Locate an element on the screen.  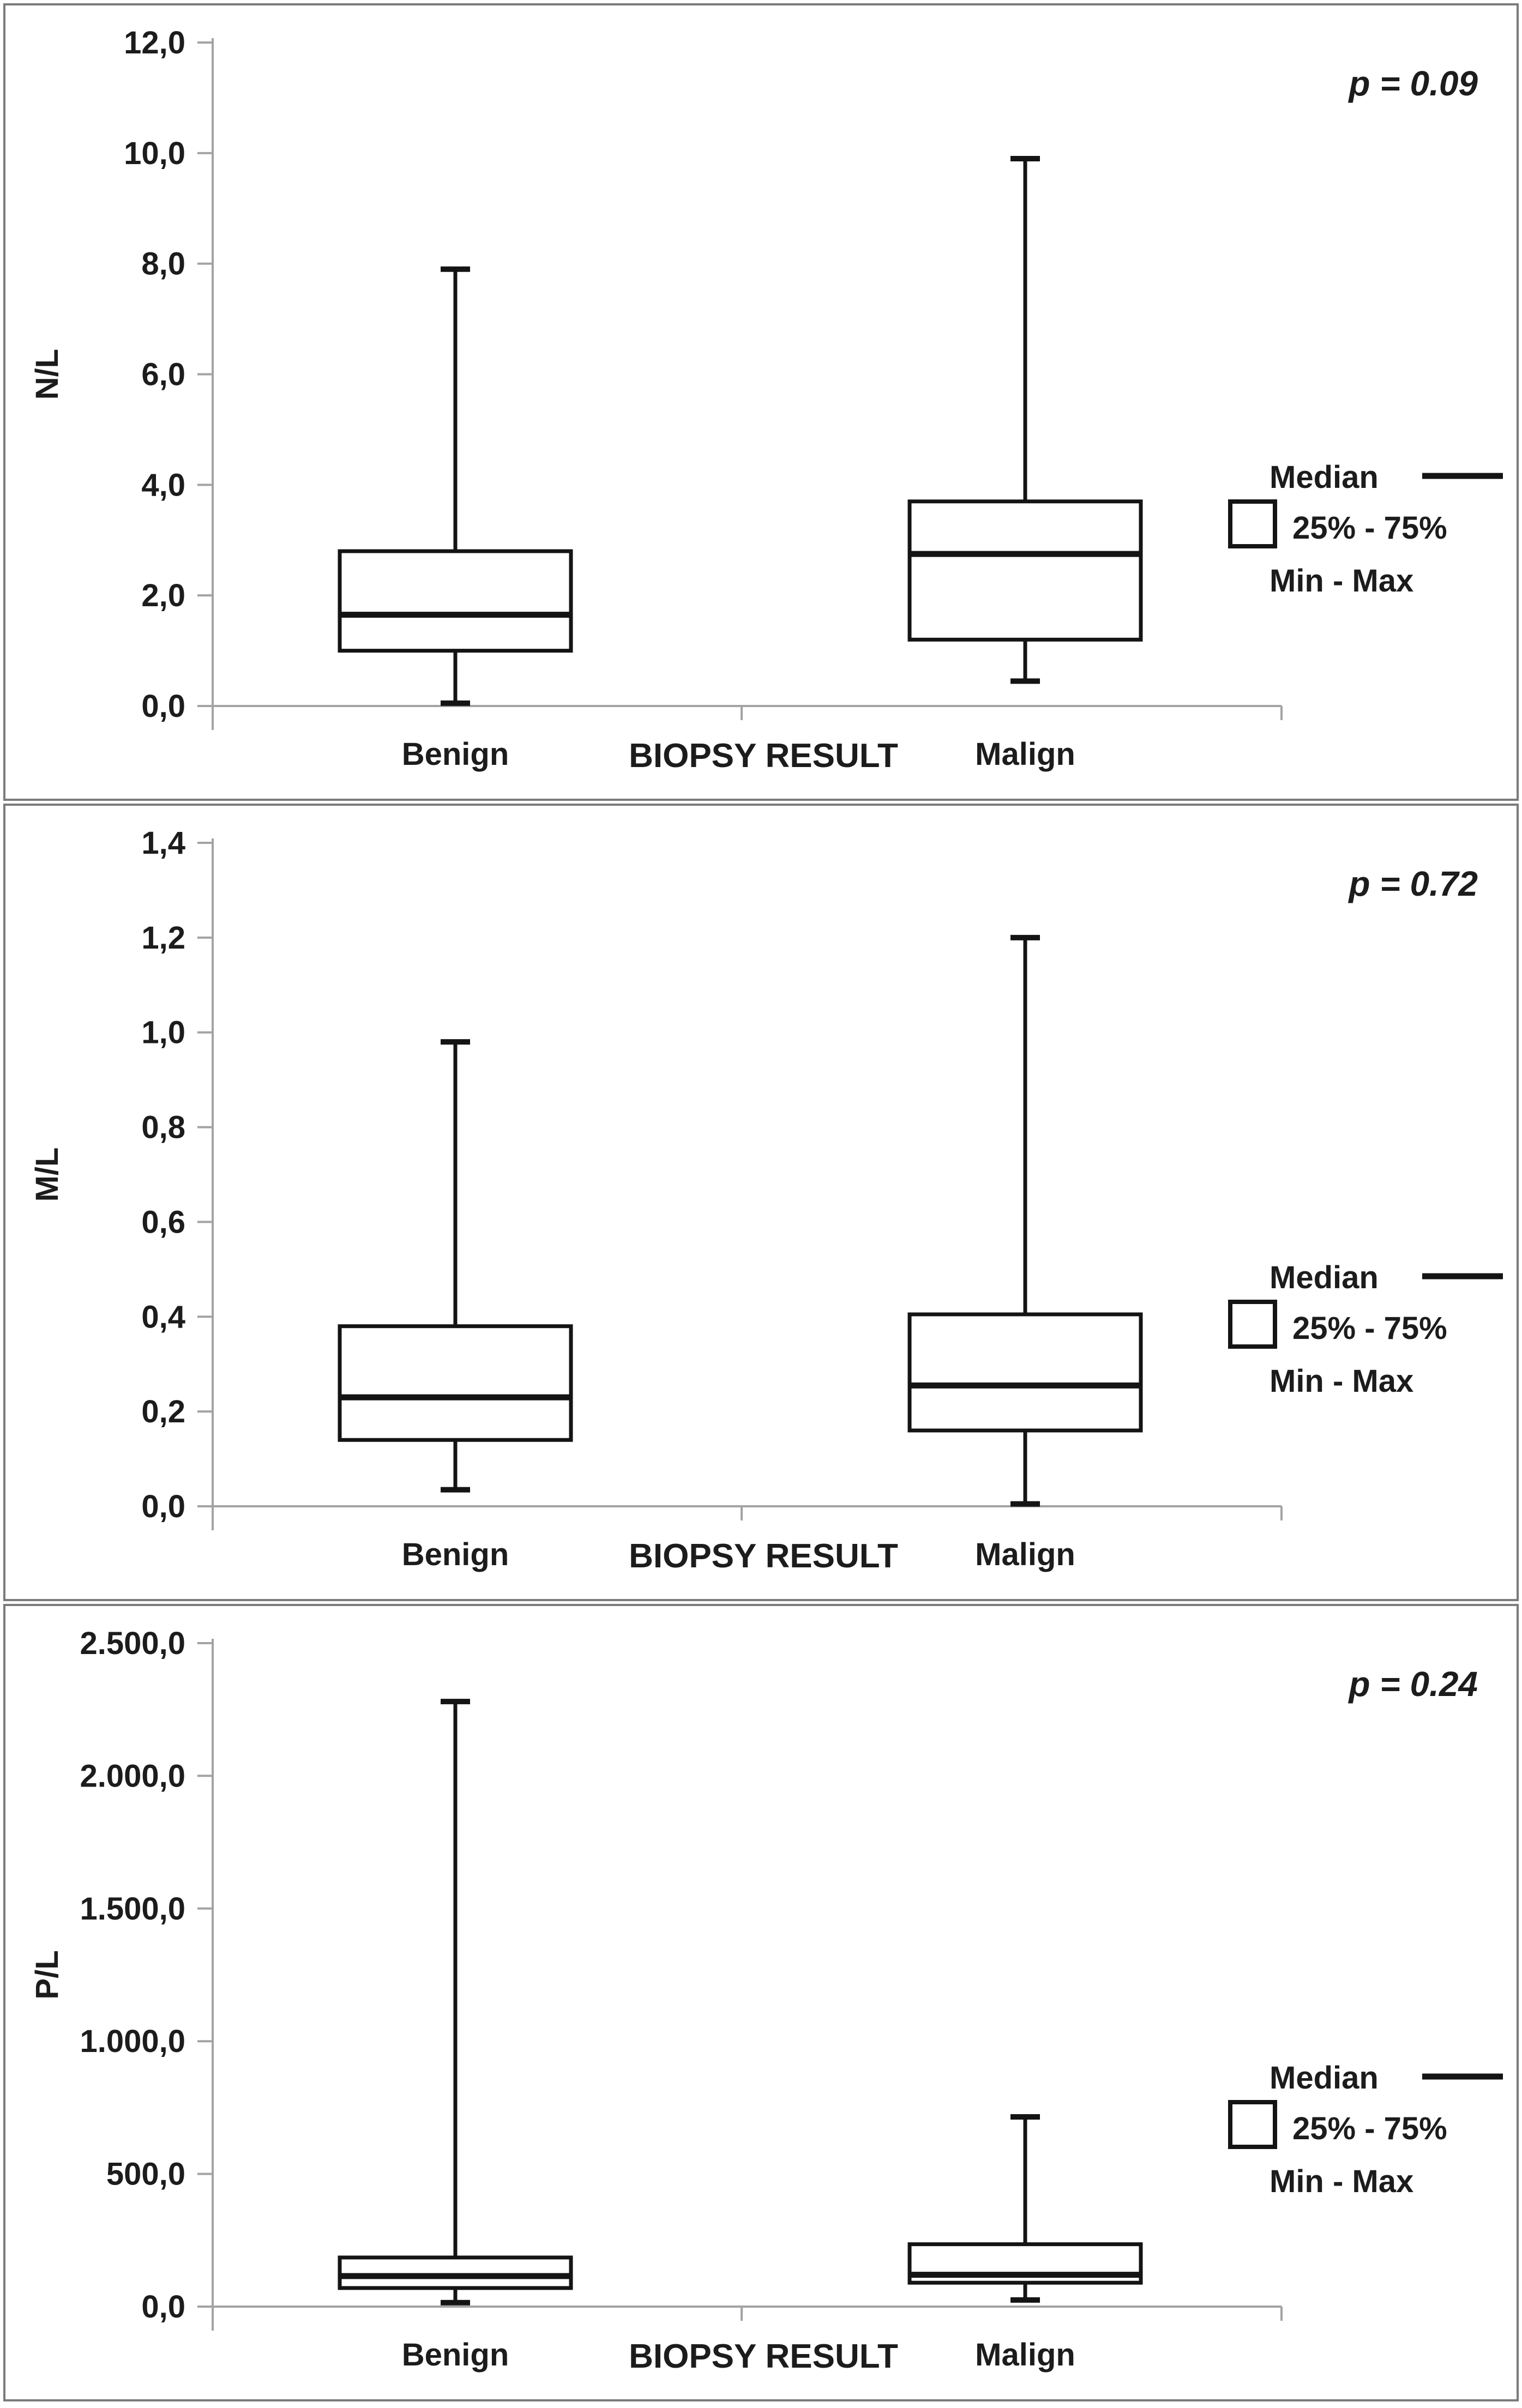
y-axis-title: M/L is located at coordinates (47, 1175).